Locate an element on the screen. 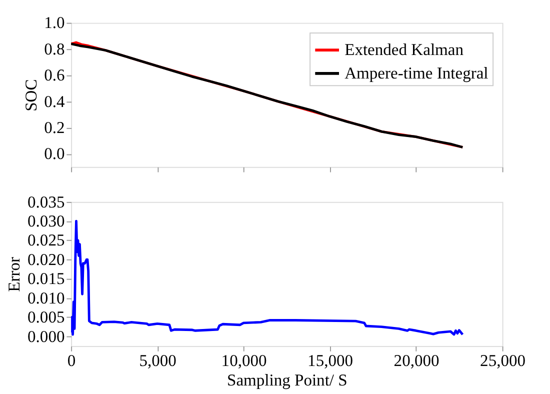  x-tick-label: 15,000 is located at coordinates (331, 360).